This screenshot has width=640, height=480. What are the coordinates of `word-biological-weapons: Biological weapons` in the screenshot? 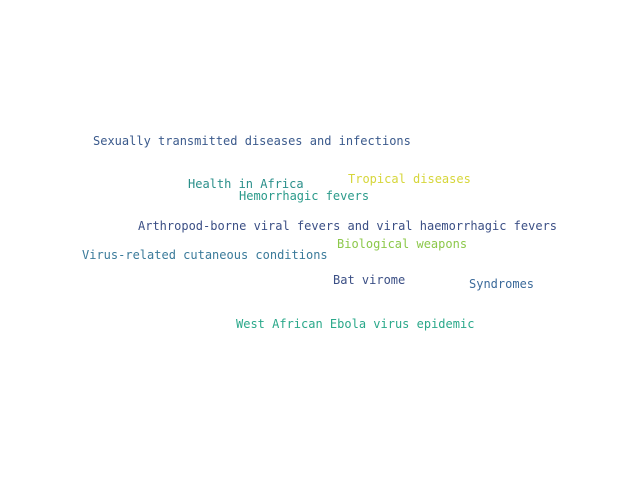 It's located at (402, 244).